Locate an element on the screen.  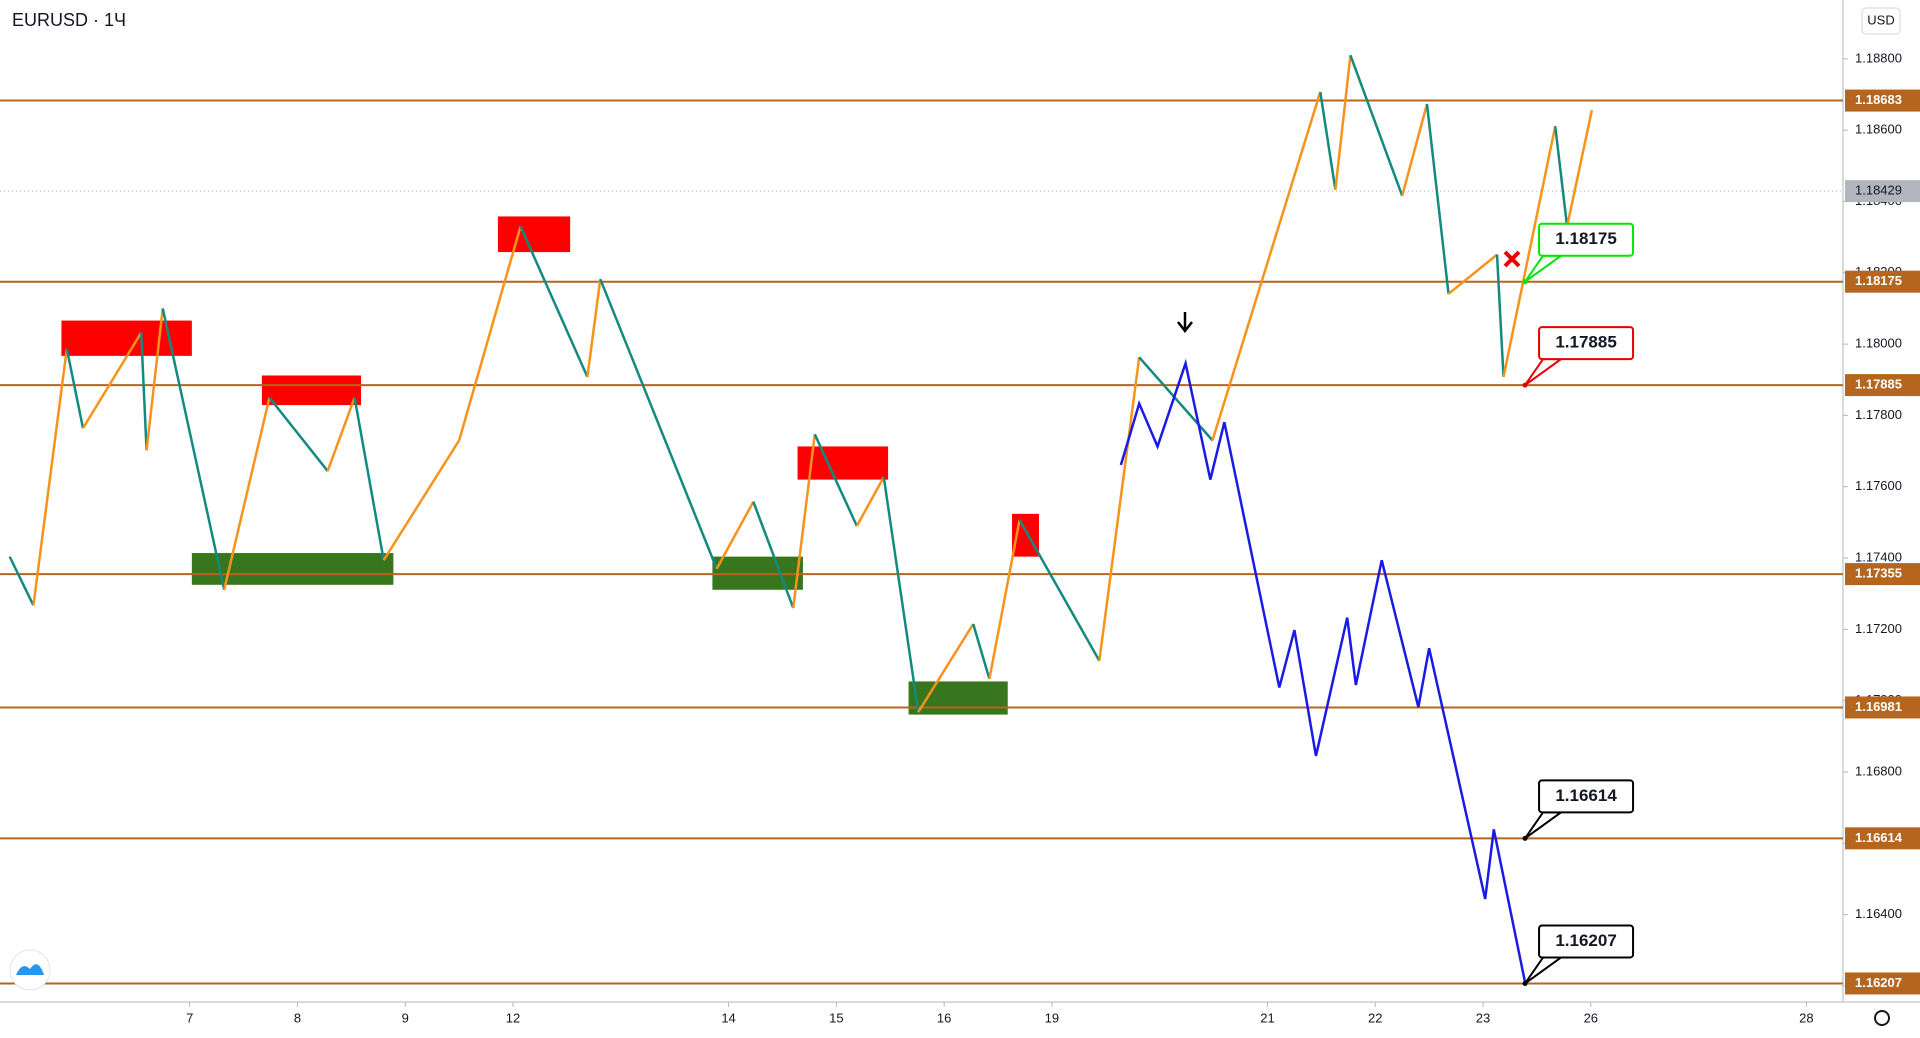
callout-label: 1.16207 is located at coordinates (1585, 940).